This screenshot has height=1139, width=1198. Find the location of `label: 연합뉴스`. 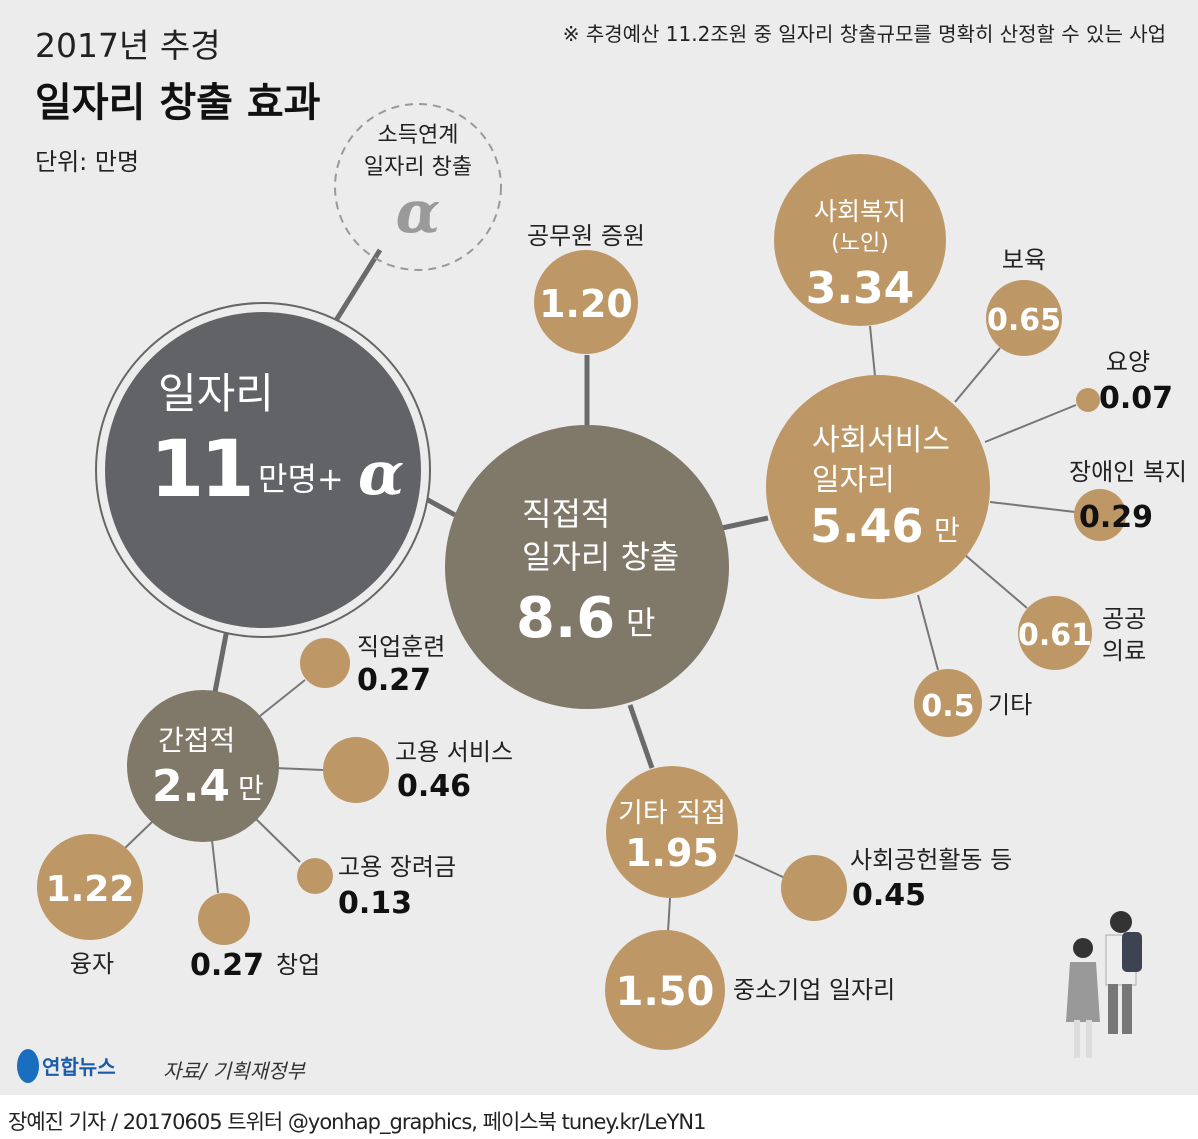

label: 연합뉴스 is located at coordinates (79, 1067).